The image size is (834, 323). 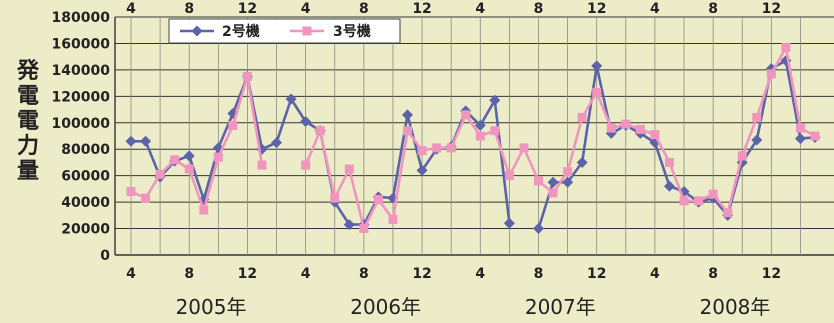 I want to click on year-labels: 2005年 2006年 2007年 2008年, so click(x=473, y=307).